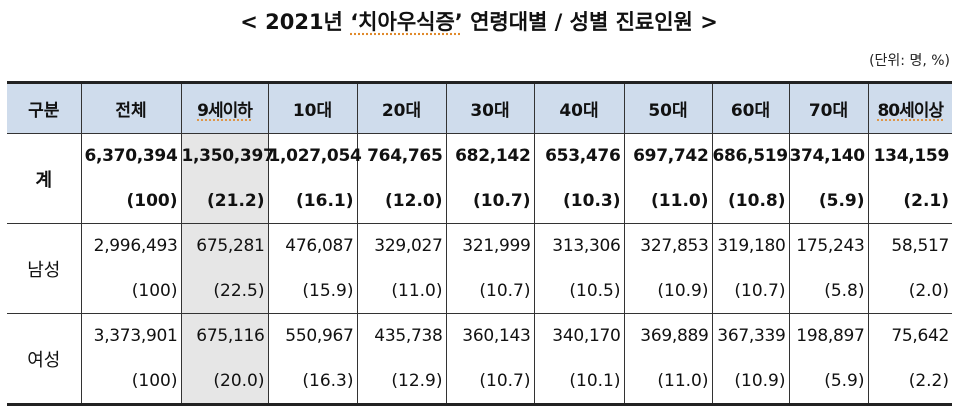 Image resolution: width=958 pixels, height=407 pixels. I want to click on table-cell: 369,889 (11.0), so click(668, 359).